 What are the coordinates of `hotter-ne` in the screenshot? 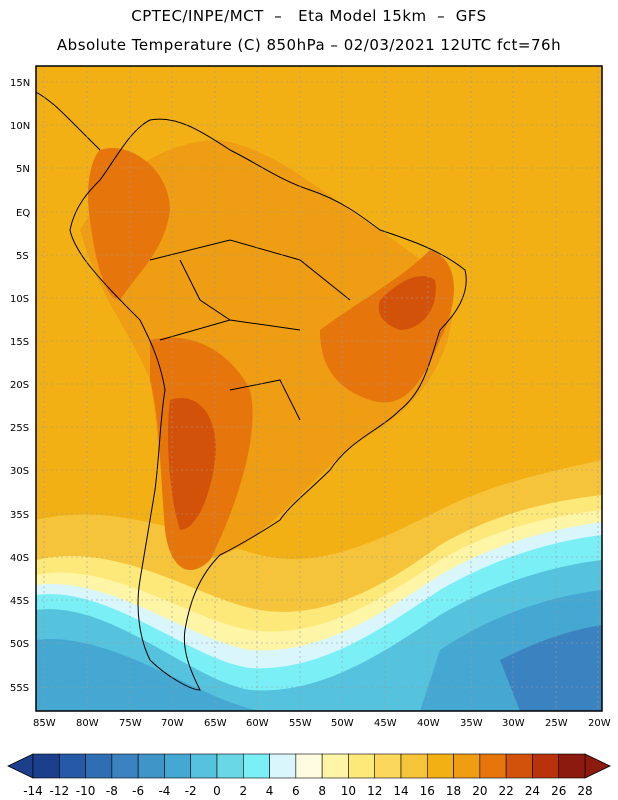 It's located at (407, 303).